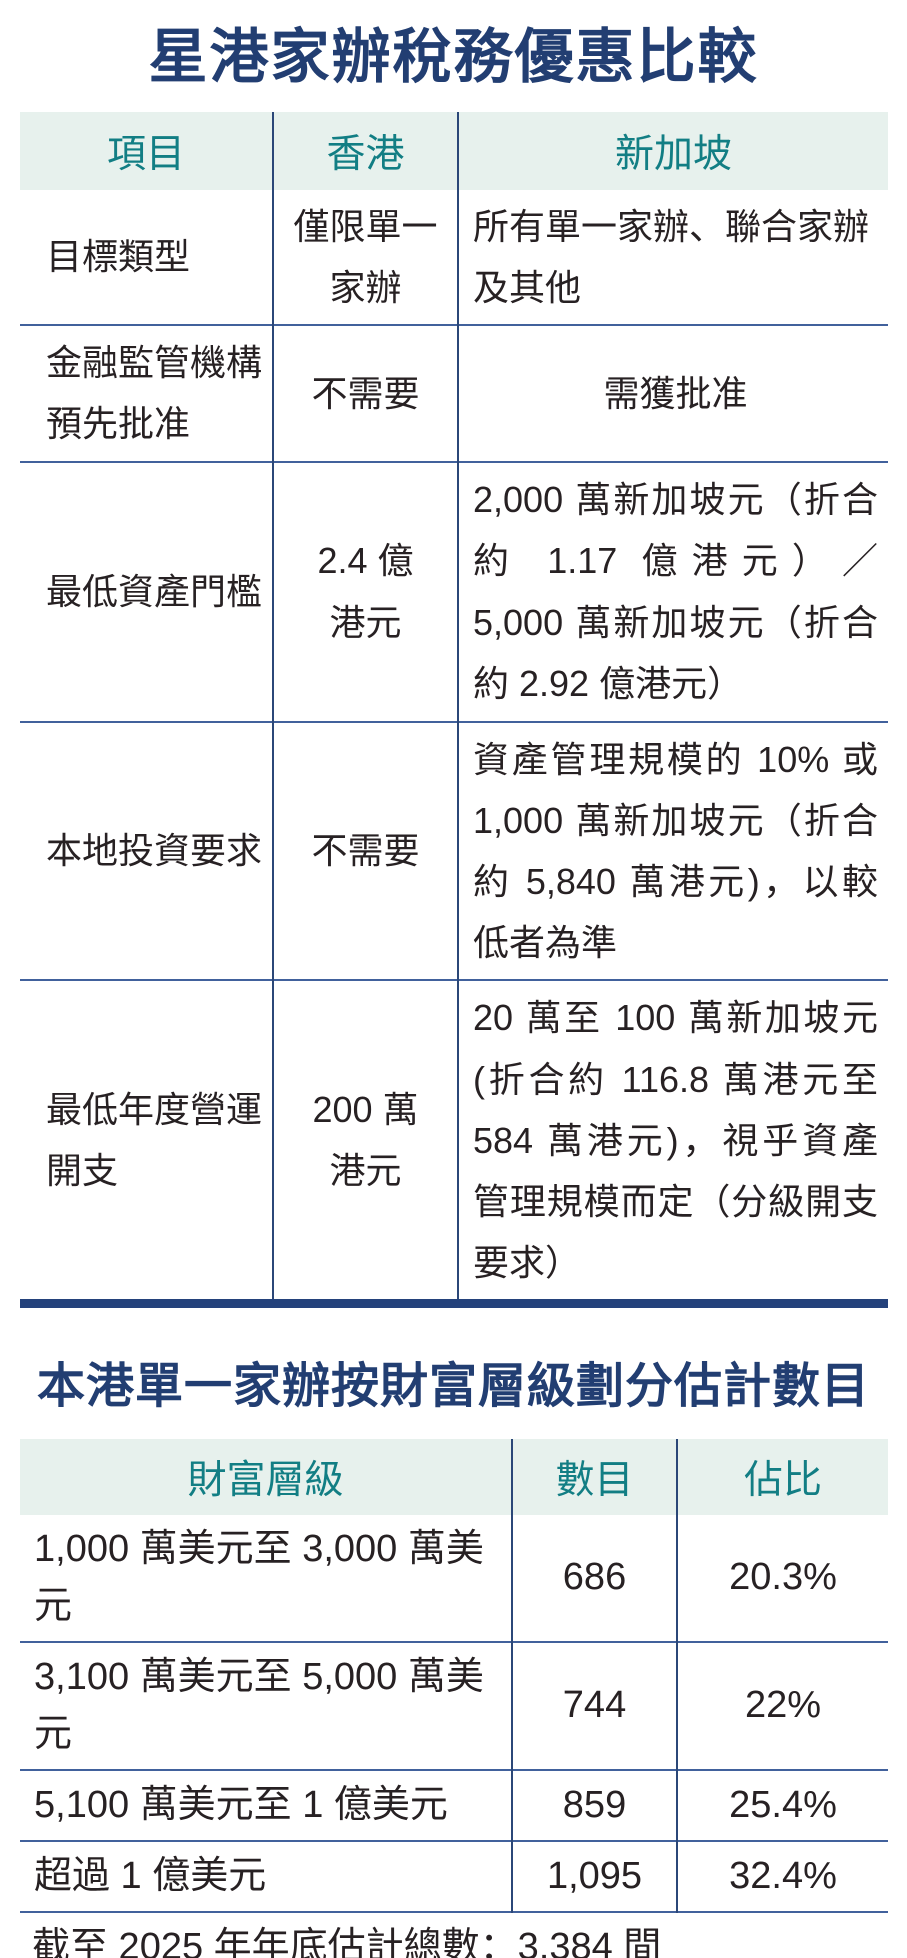 Image resolution: width=907 pixels, height=1958 pixels. I want to click on note-row: 截至 2025 年年底估計總數：3,384 間, so click(454, 1934).